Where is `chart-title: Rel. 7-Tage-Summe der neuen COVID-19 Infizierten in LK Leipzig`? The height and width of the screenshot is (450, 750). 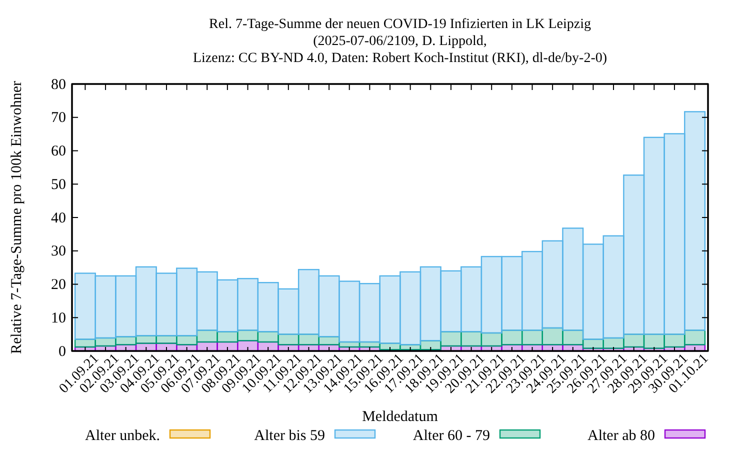
chart-title: Rel. 7-Tage-Summe der neuen COVID-19 Infizierten in LK Leipzig is located at coordinates (400, 24).